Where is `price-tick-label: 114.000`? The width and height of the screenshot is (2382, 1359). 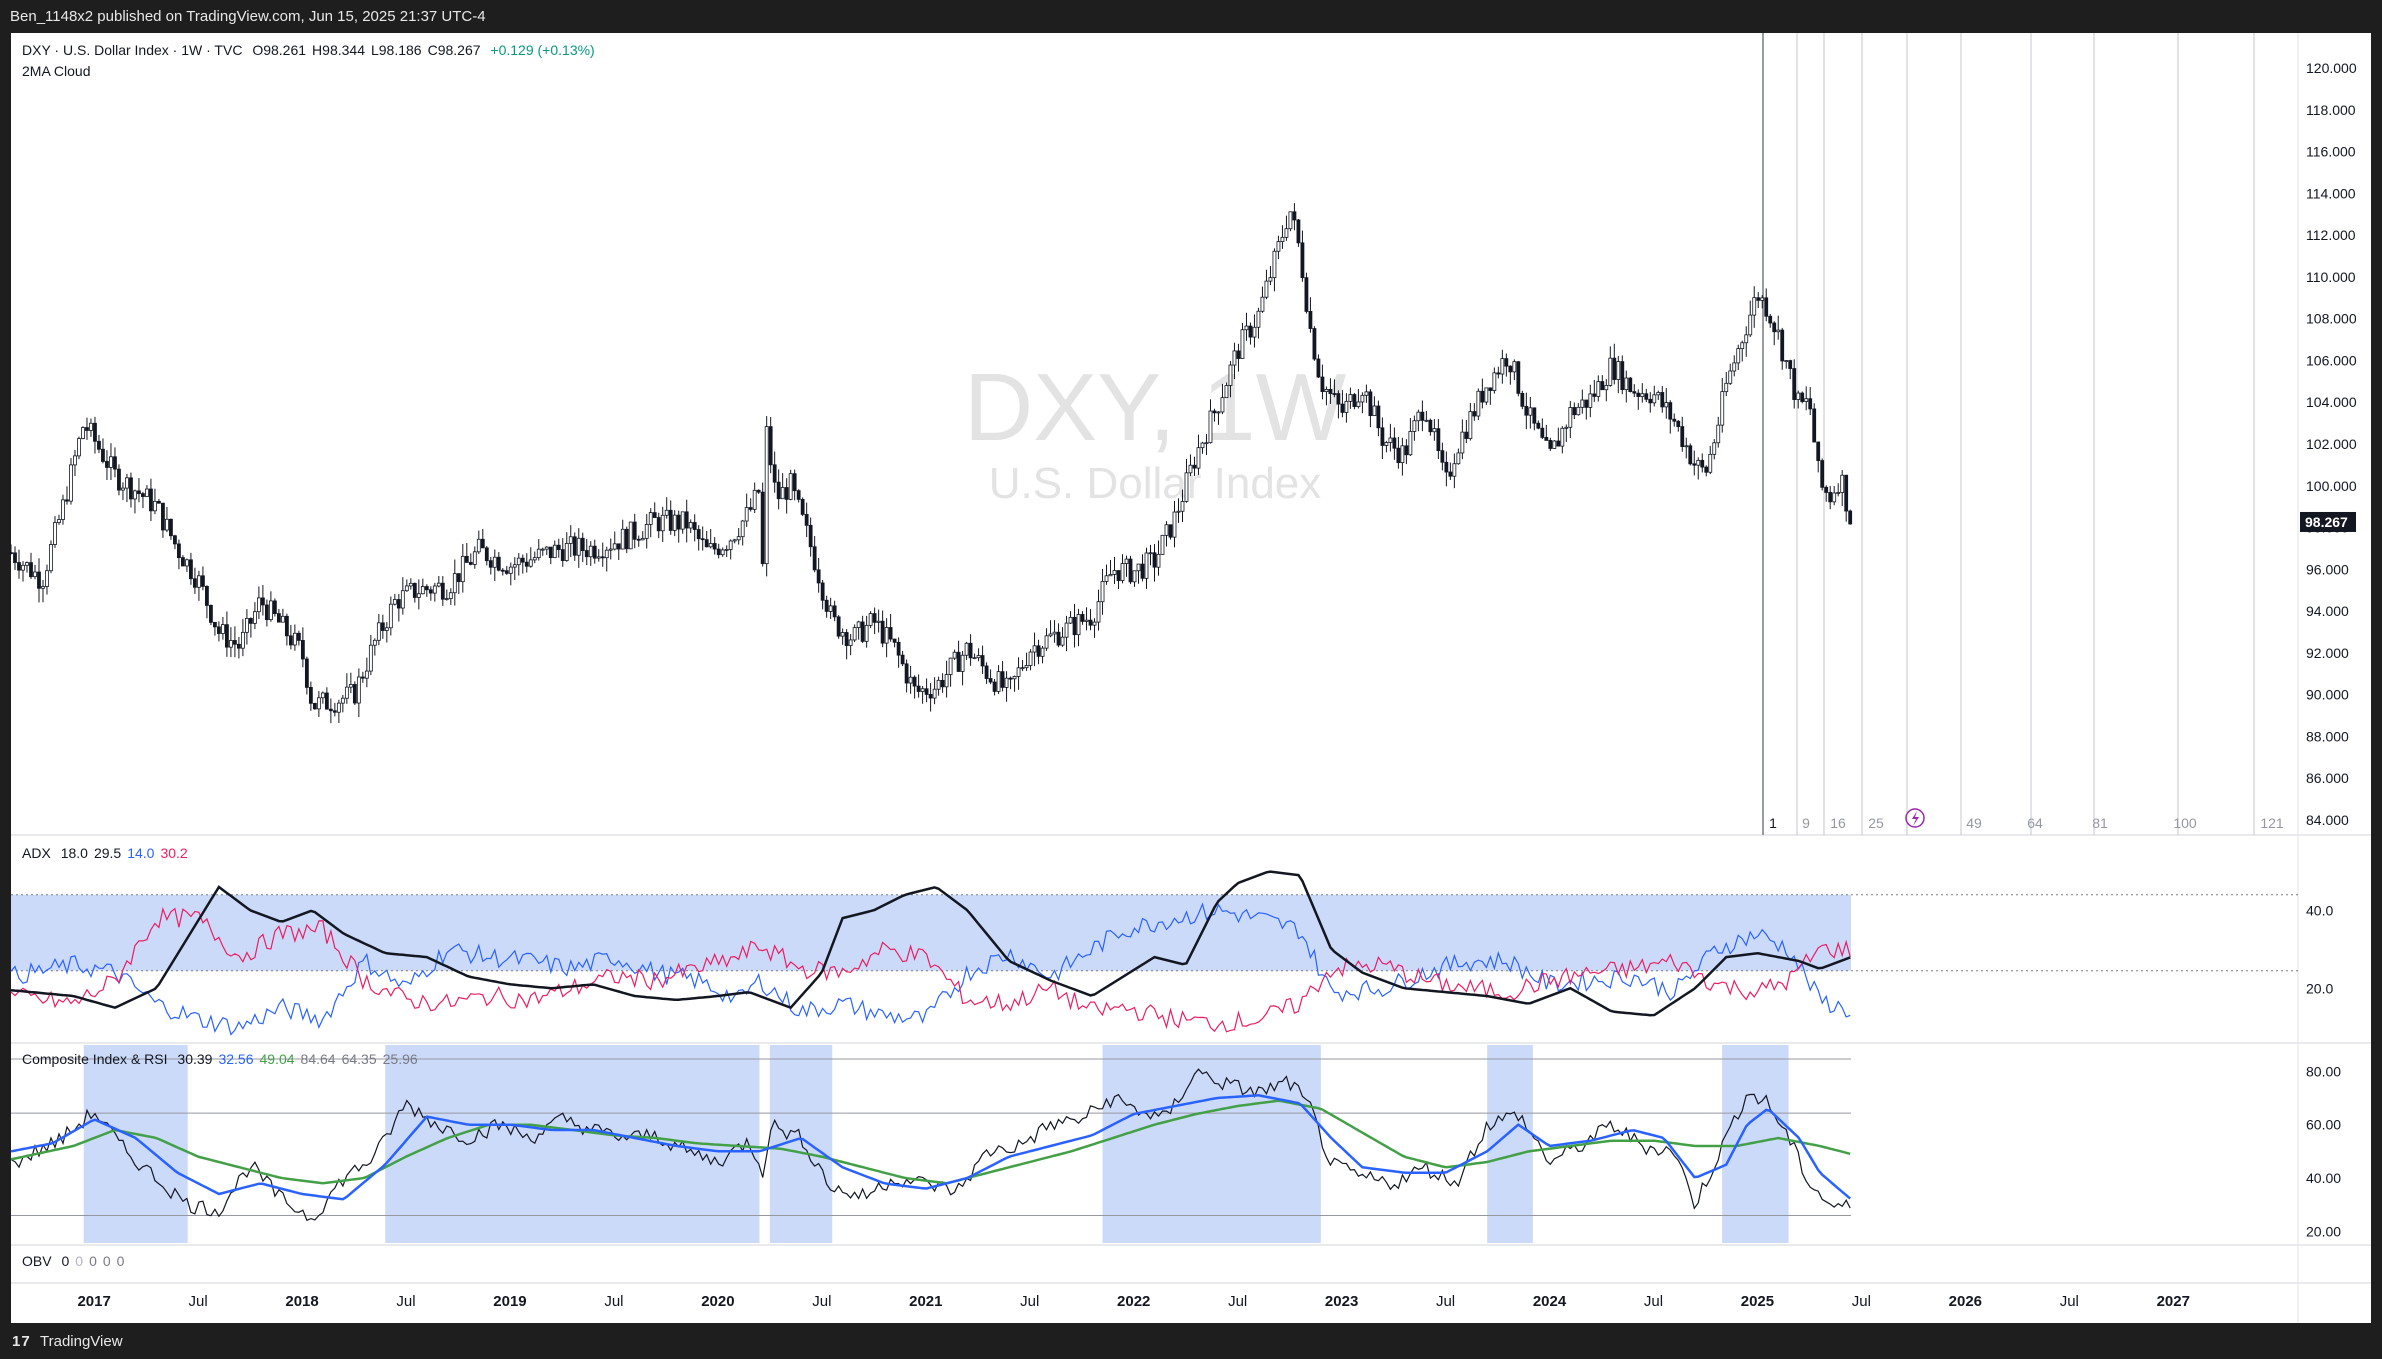 price-tick-label: 114.000 is located at coordinates (2331, 193).